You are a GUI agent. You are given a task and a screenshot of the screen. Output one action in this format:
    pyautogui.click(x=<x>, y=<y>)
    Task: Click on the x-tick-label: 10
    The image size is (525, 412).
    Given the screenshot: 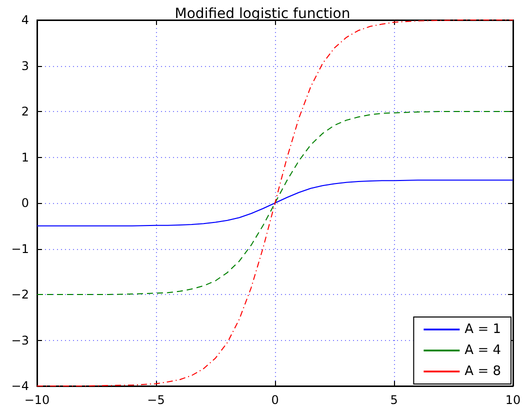 What is the action you would take?
    pyautogui.click(x=513, y=400)
    